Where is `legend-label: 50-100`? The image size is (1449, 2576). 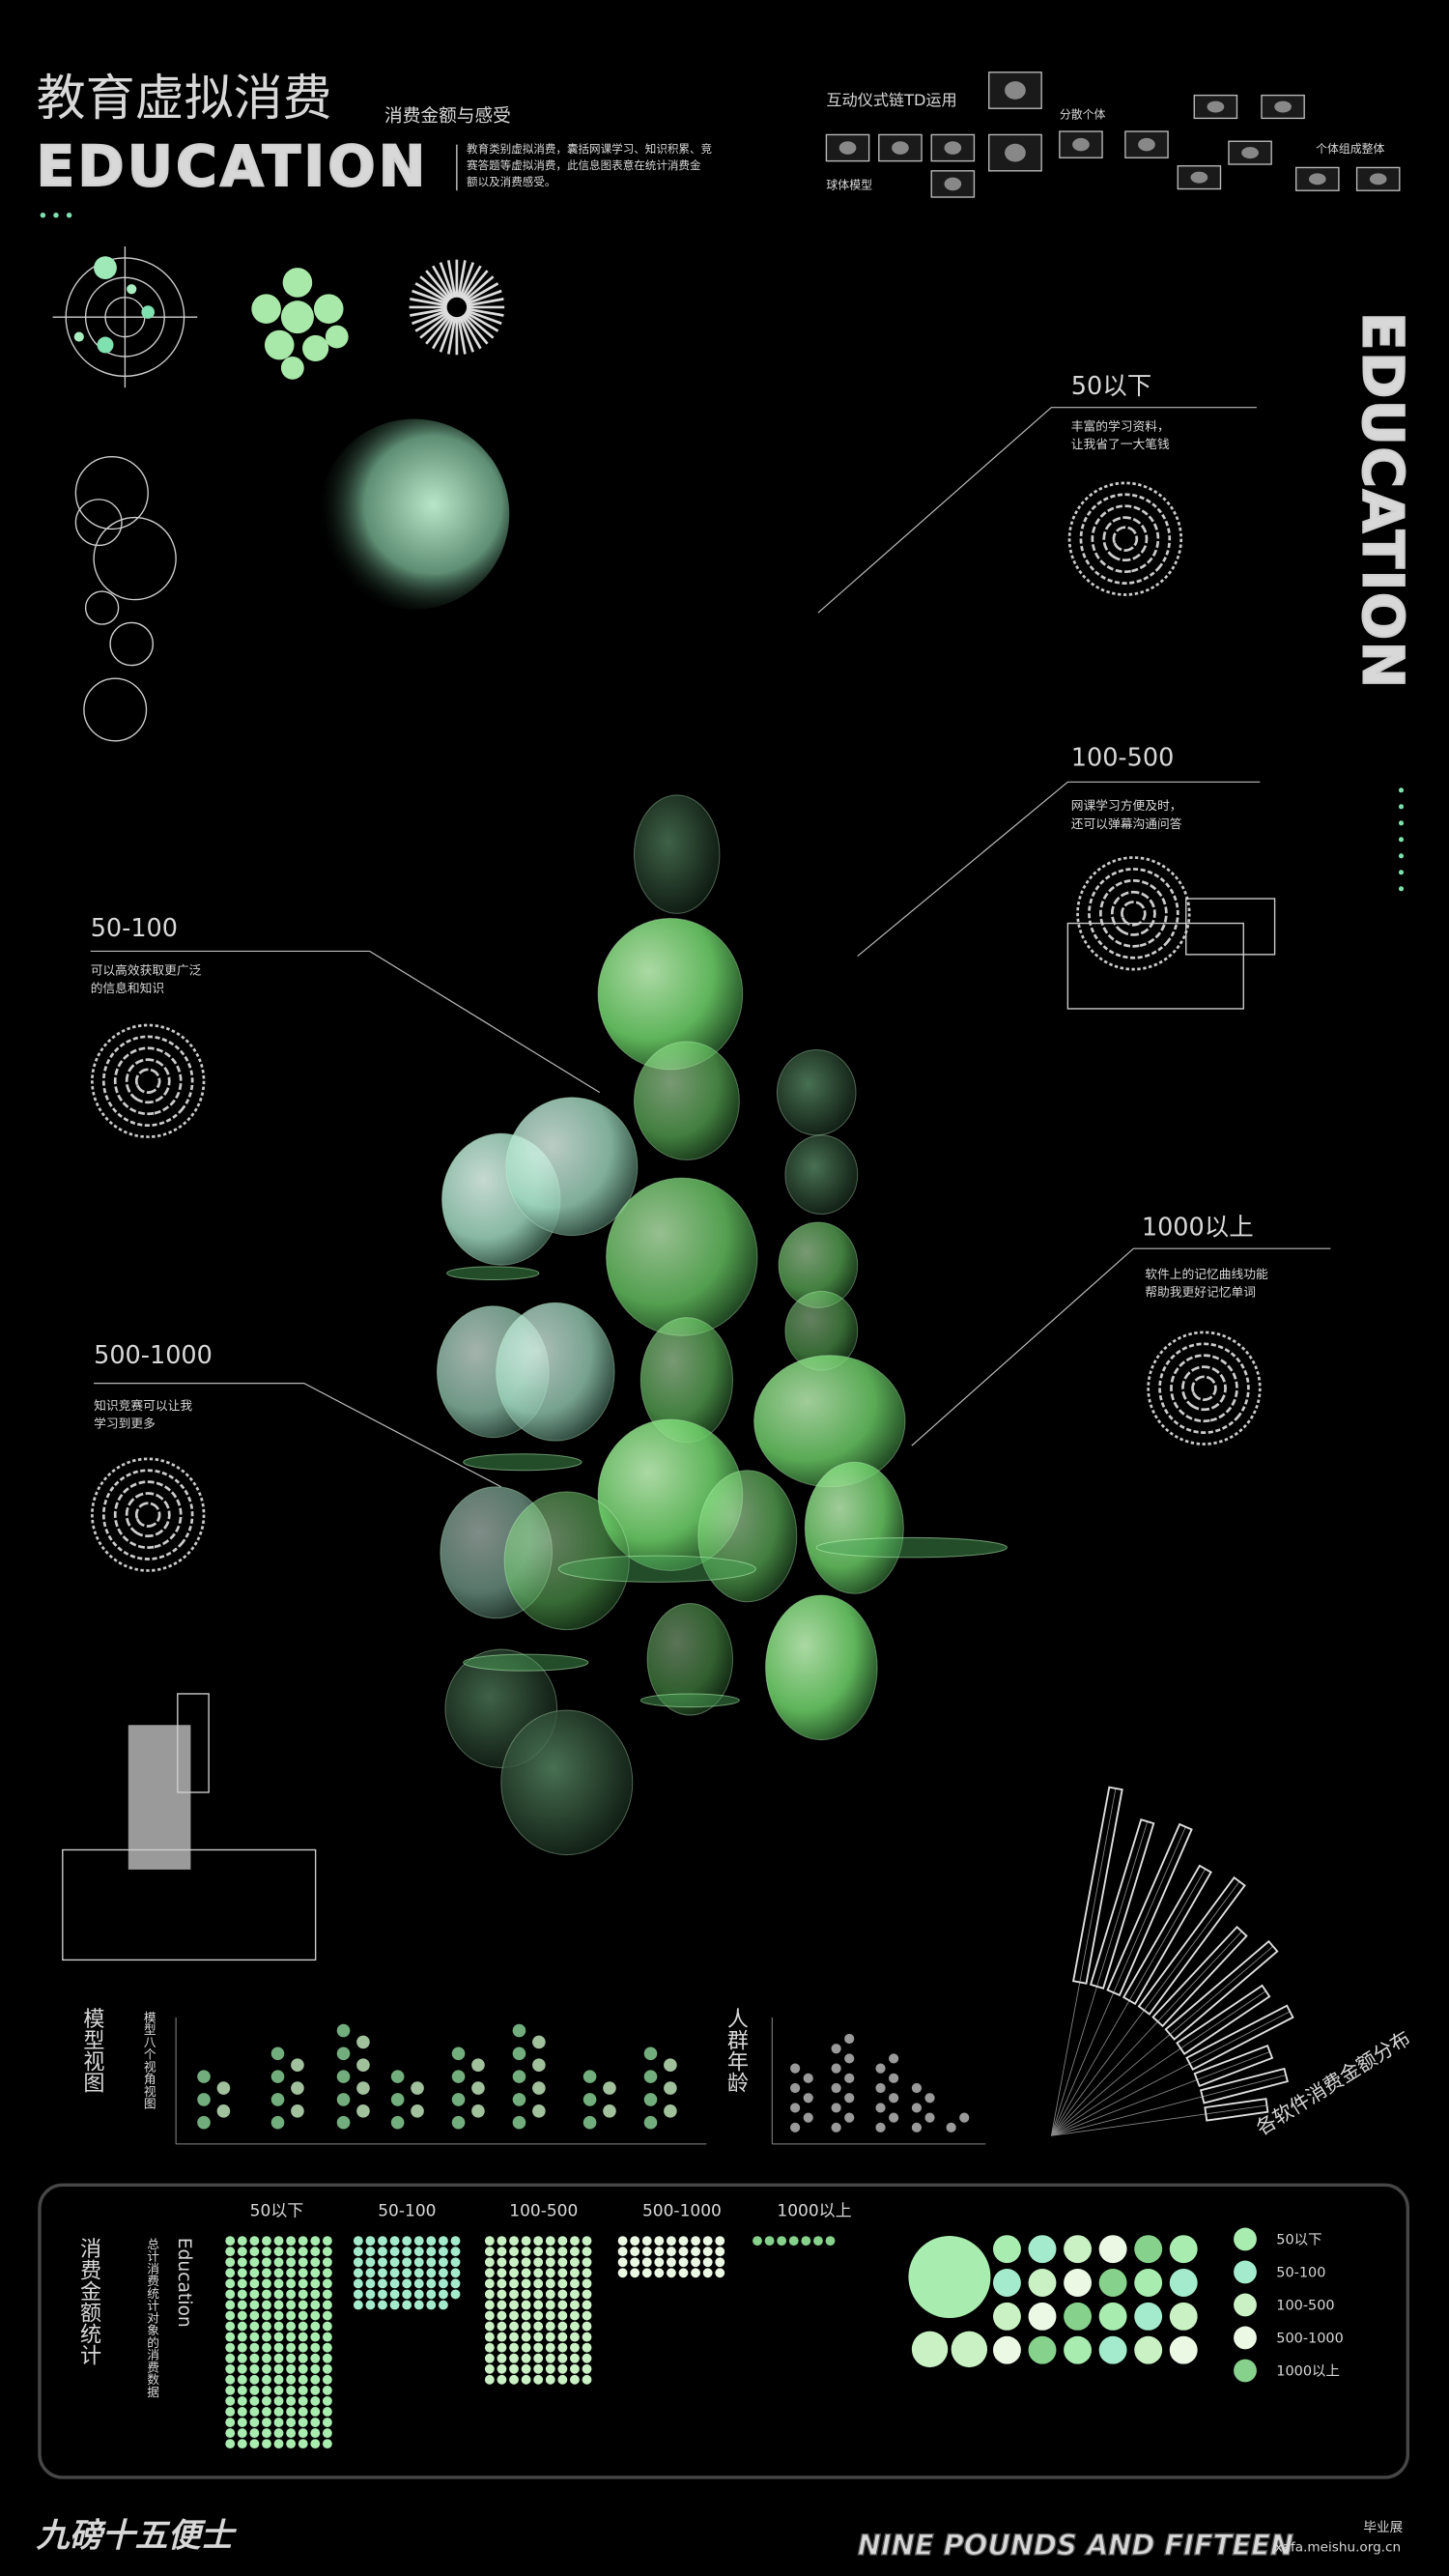 legend-label: 50-100 is located at coordinates (1300, 2274).